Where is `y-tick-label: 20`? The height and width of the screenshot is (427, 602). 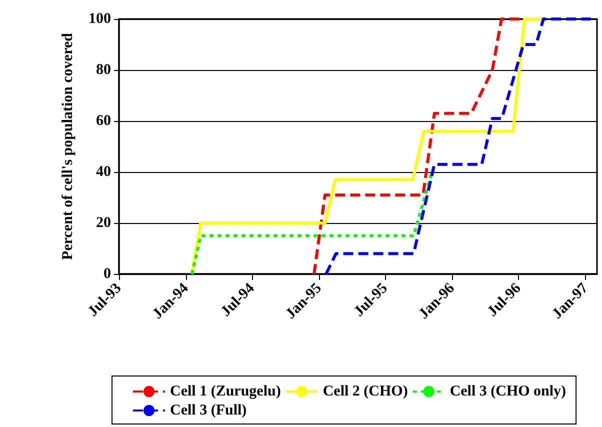 y-tick-label: 20 is located at coordinates (103, 223).